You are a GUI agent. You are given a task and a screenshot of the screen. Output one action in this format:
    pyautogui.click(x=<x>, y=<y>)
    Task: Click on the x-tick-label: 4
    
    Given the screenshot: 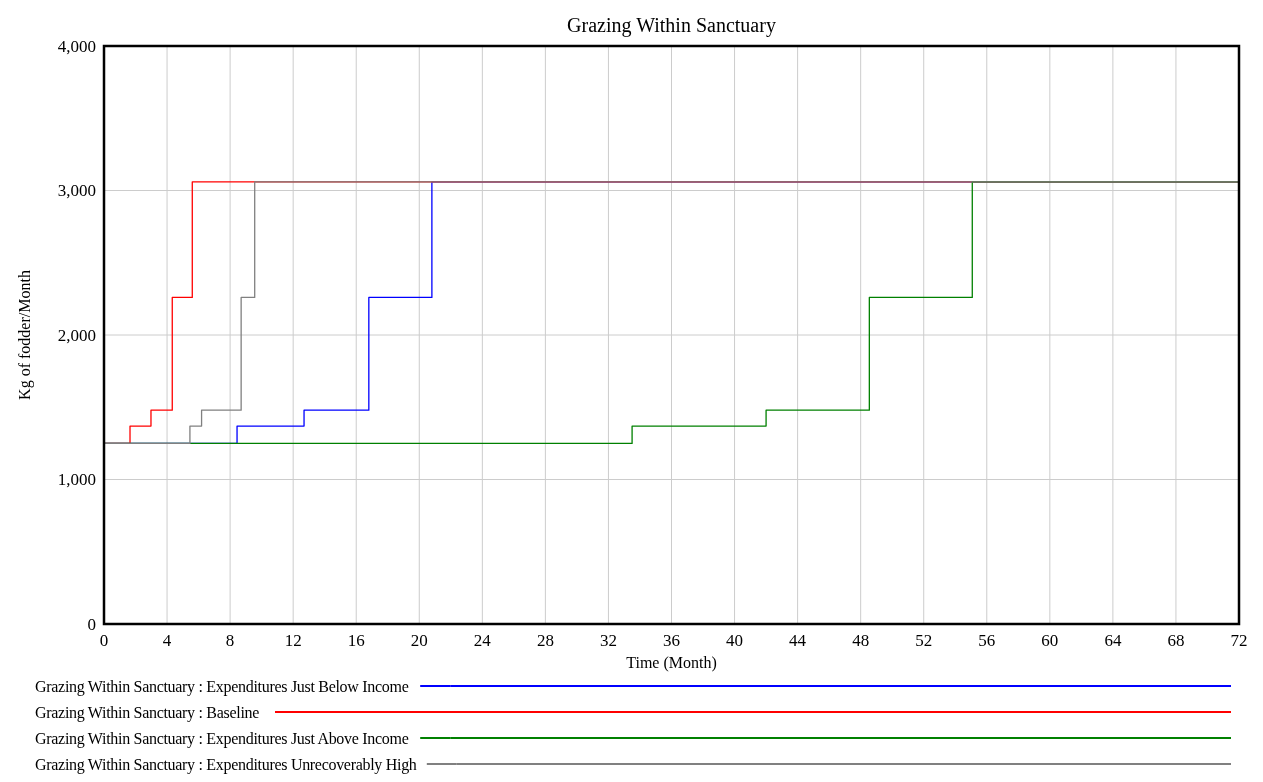 What is the action you would take?
    pyautogui.click(x=167, y=640)
    